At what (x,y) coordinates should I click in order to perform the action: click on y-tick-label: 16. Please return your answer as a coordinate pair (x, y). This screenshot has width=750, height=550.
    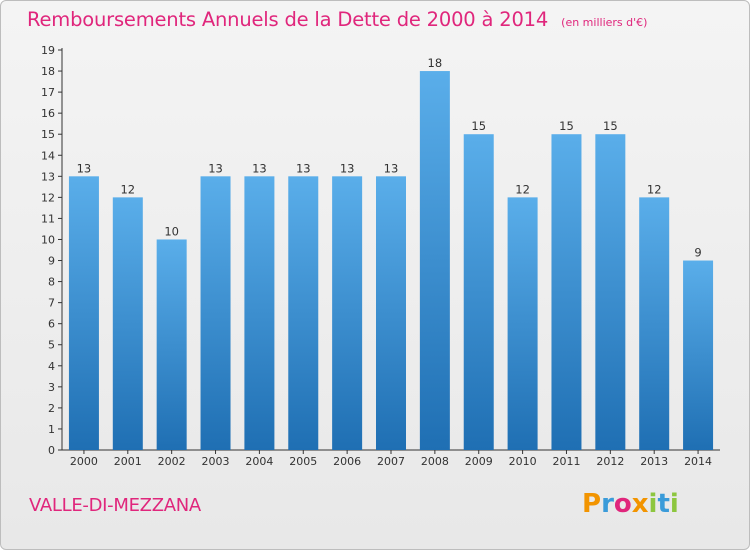
    Looking at the image, I should click on (48, 113).